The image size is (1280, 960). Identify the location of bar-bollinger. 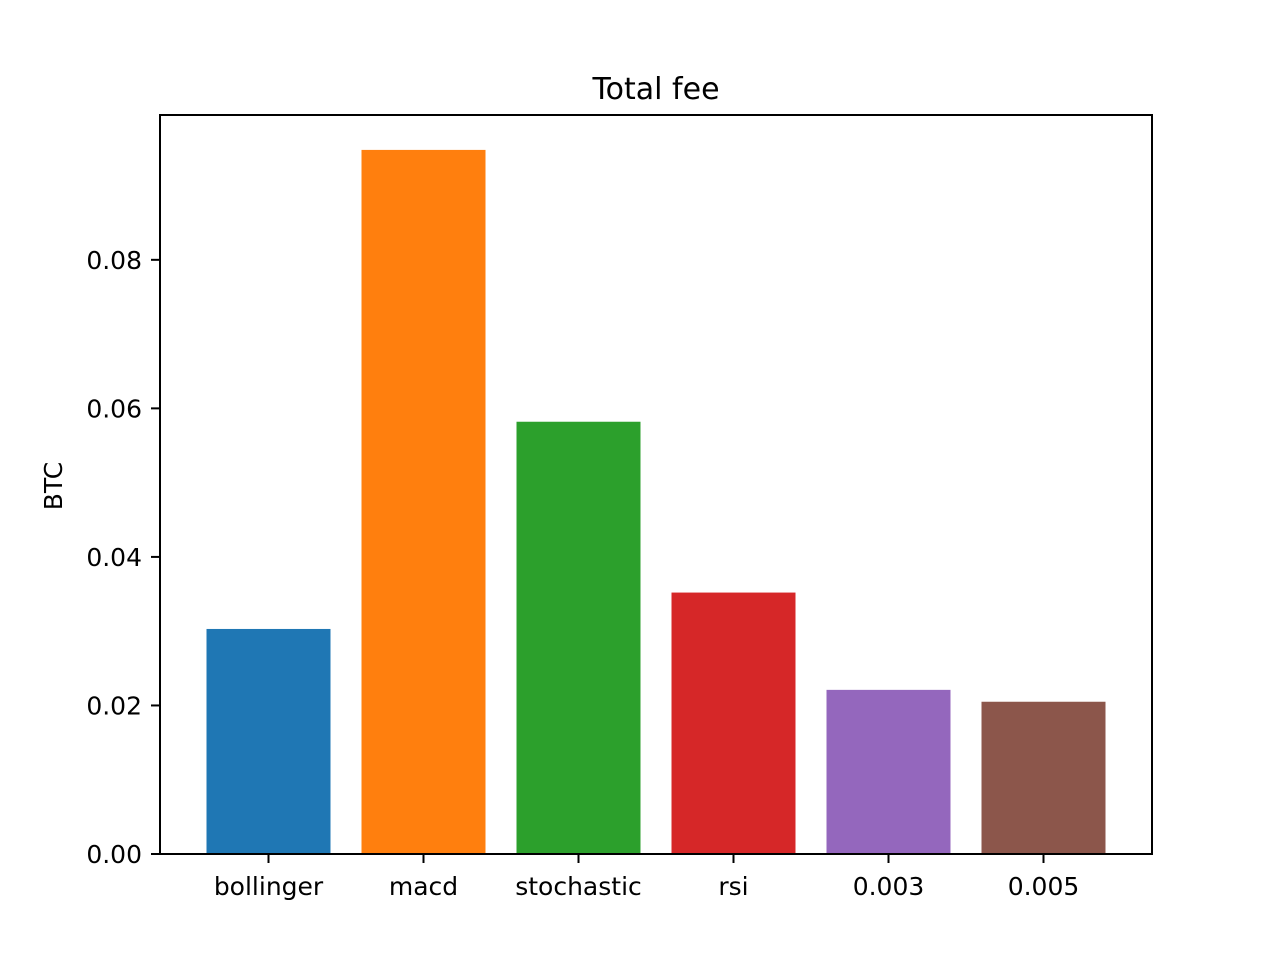
(268, 741).